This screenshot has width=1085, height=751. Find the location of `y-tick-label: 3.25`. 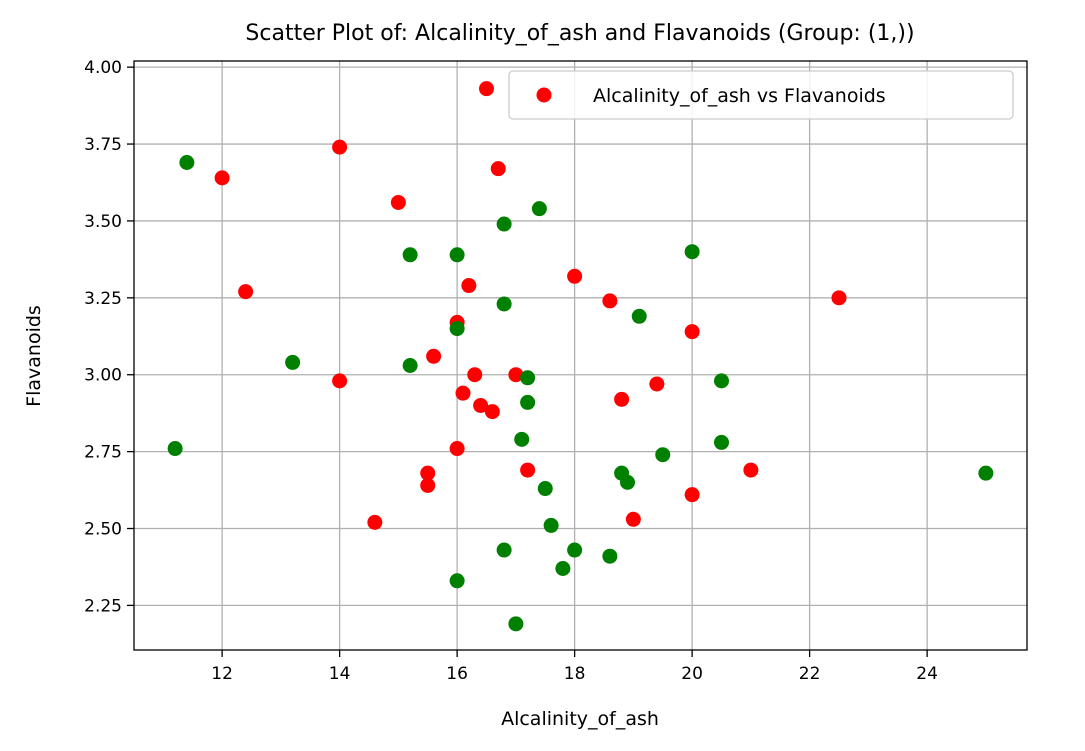

y-tick-label: 3.25 is located at coordinates (103, 299).